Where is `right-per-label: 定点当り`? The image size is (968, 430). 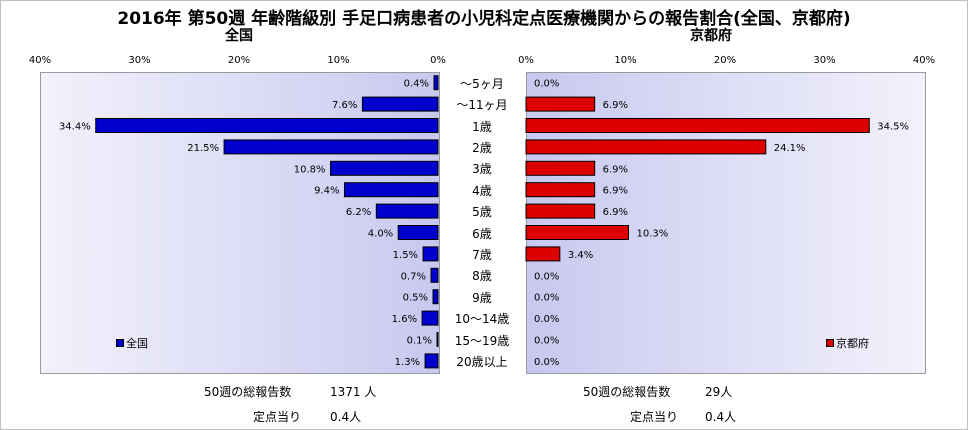
right-per-label: 定点当り is located at coordinates (654, 417).